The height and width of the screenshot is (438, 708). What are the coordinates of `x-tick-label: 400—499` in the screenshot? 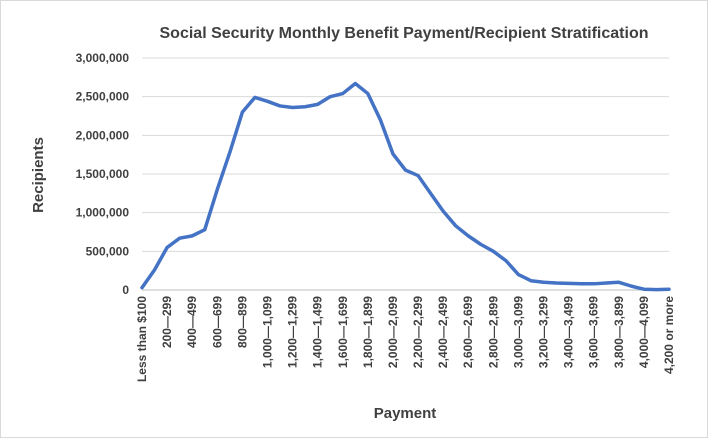 It's located at (192, 322).